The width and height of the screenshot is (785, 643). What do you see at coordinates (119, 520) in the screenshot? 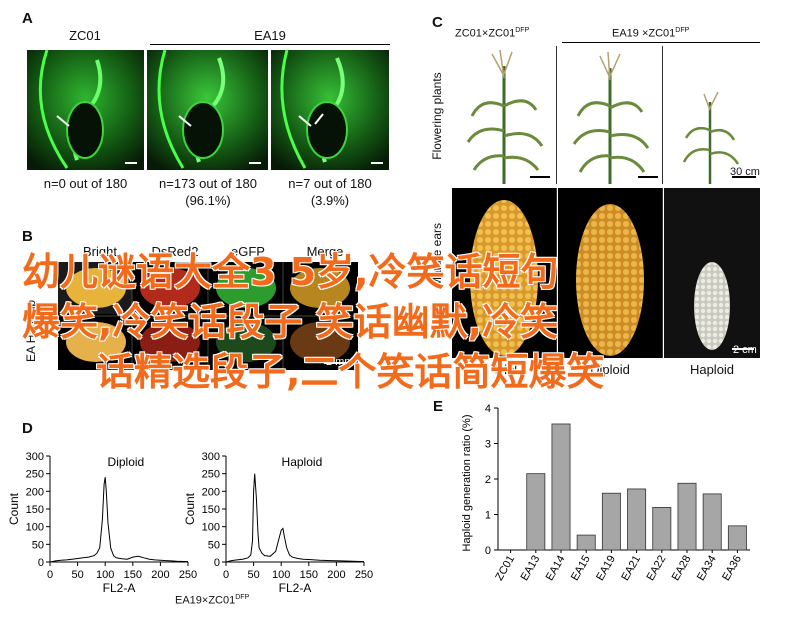
I see `diploid-hist-series-line` at bounding box center [119, 520].